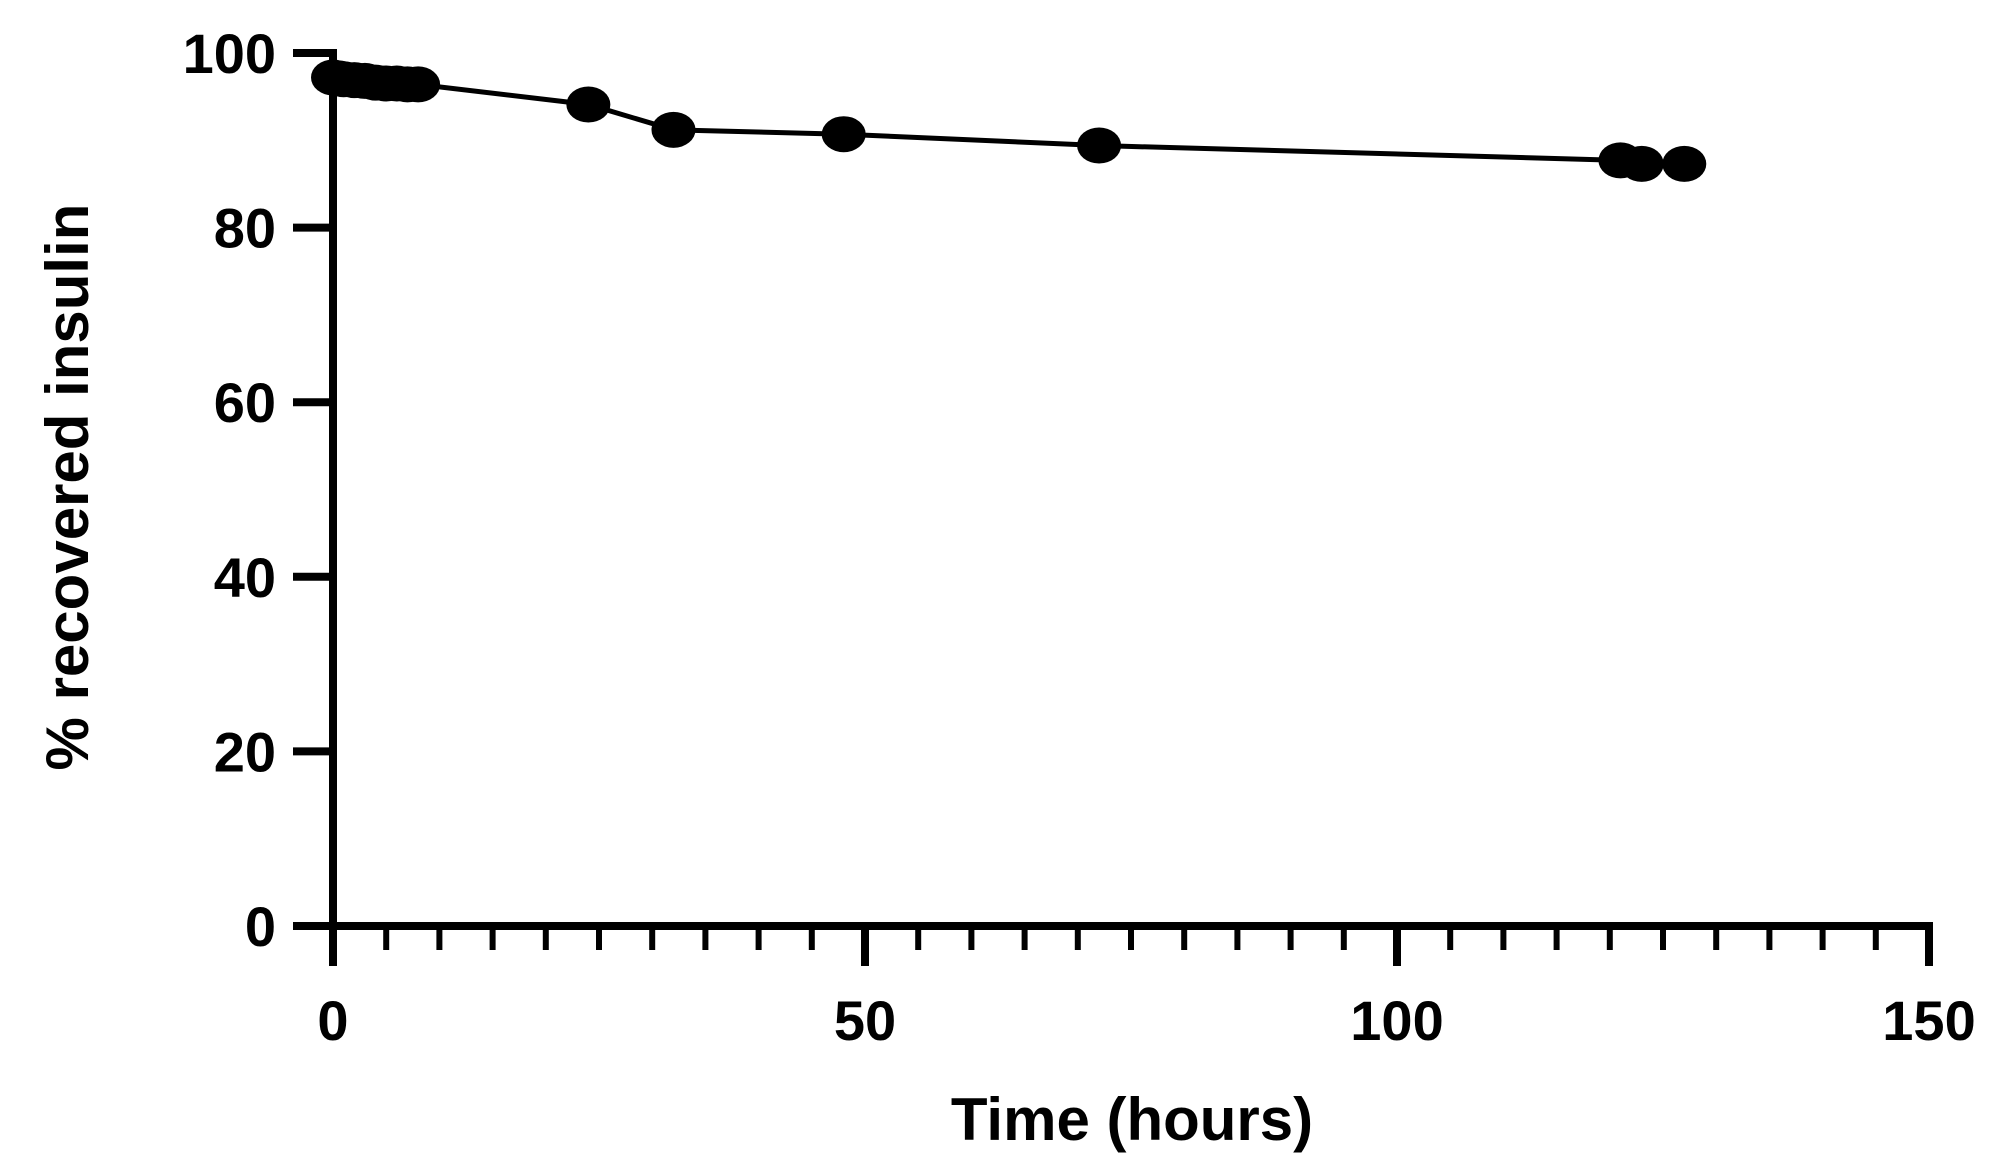  I want to click on x-tick-label: 50, so click(865, 1020).